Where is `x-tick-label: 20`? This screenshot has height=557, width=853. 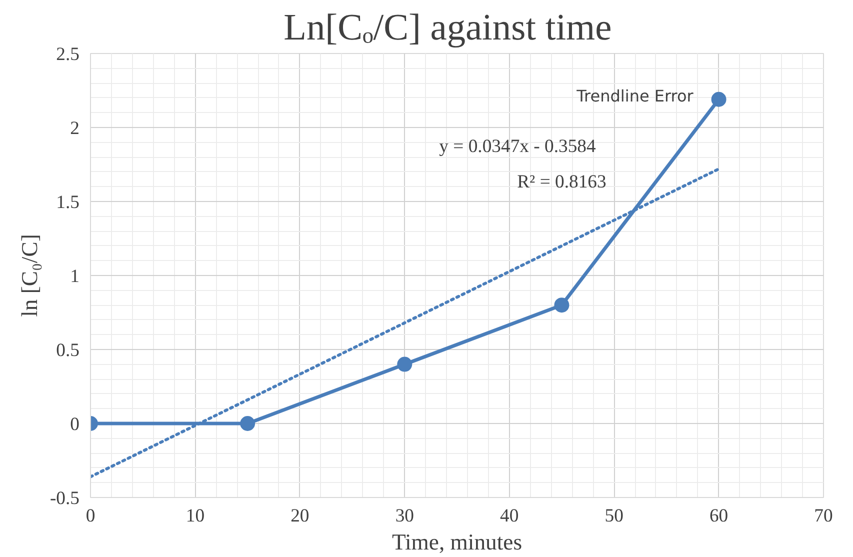 x-tick-label: 20 is located at coordinates (300, 516).